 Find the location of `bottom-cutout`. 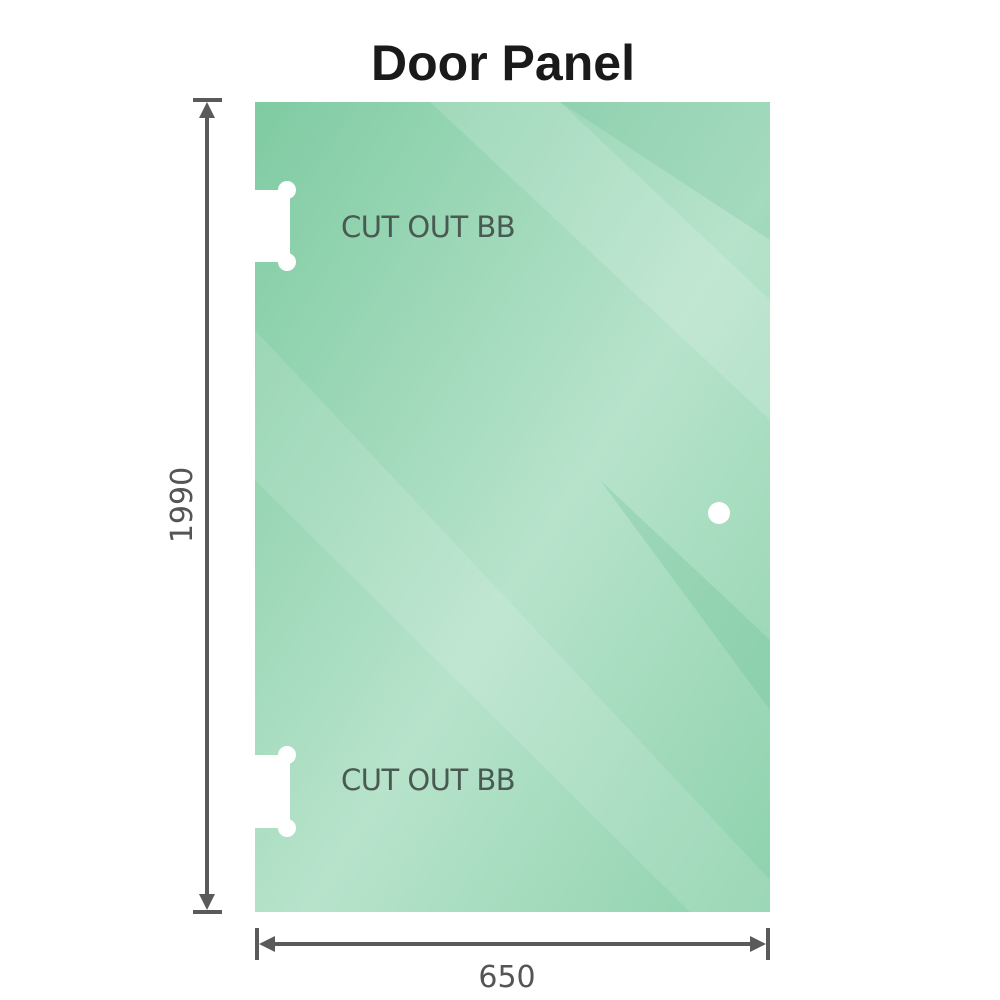

bottom-cutout is located at coordinates (275, 791).